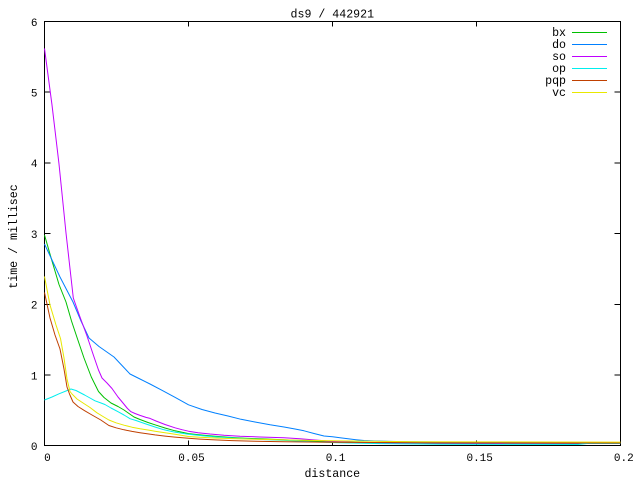 The image size is (640, 485). What do you see at coordinates (332, 474) in the screenshot?
I see `svg-text: distance` at bounding box center [332, 474].